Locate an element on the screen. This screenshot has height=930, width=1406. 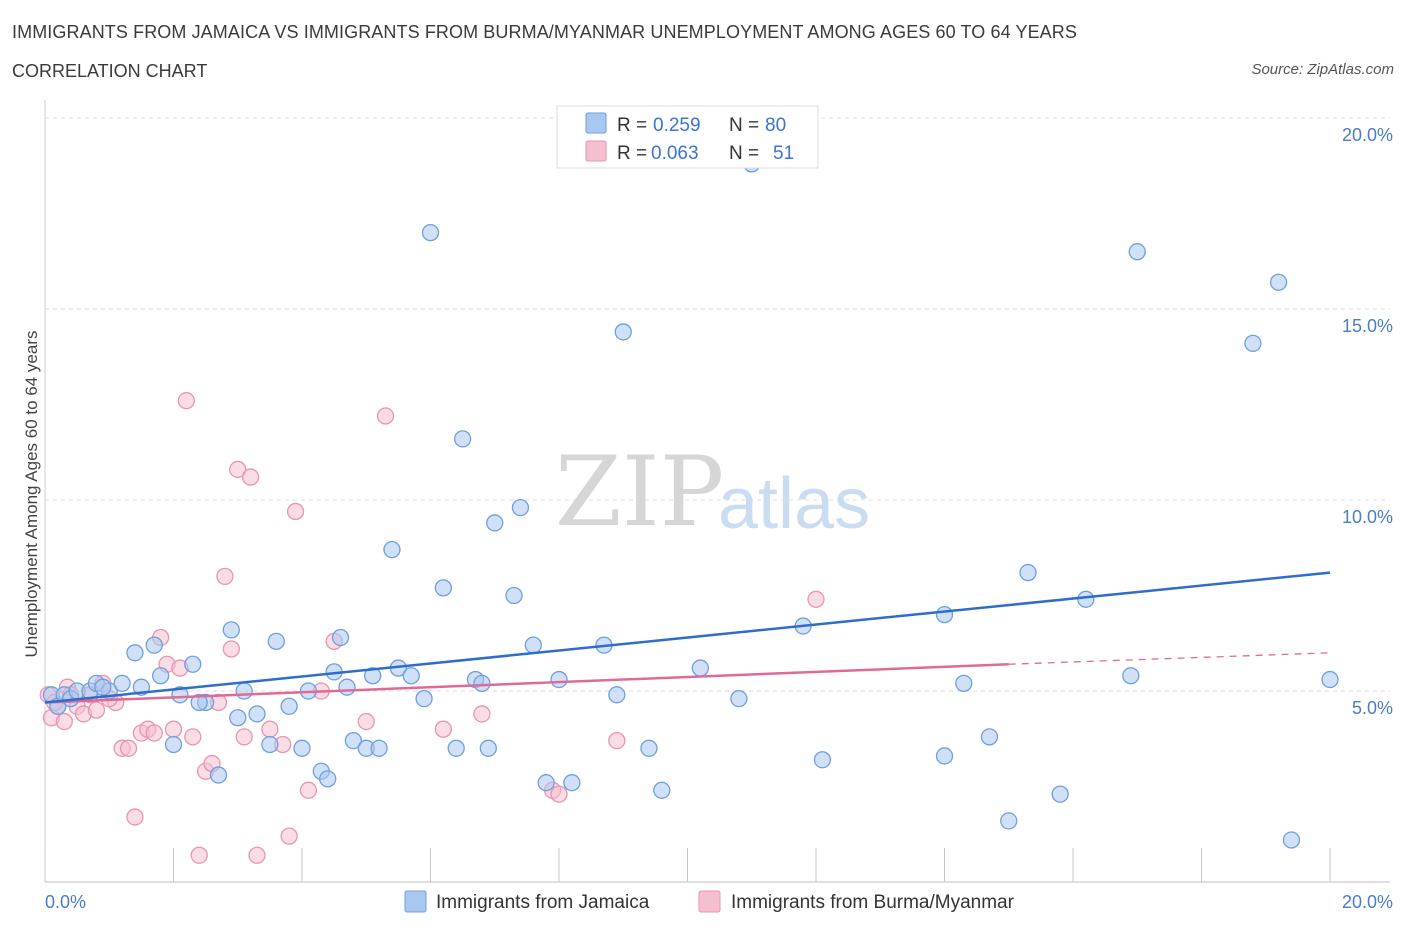
source-credit: Source: ZipAtlas.com is located at coordinates (1322, 69).